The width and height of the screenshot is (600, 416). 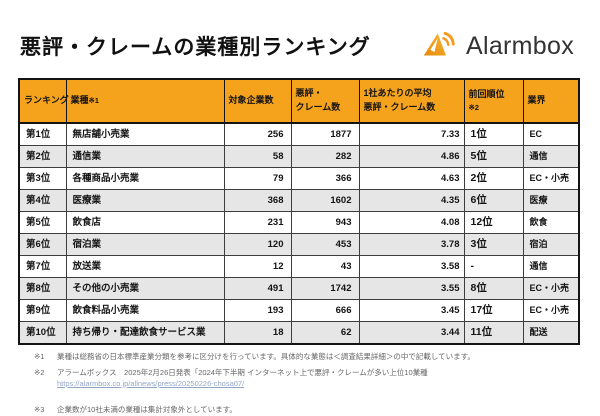 I want to click on cell-companies: 79, so click(x=257, y=178).